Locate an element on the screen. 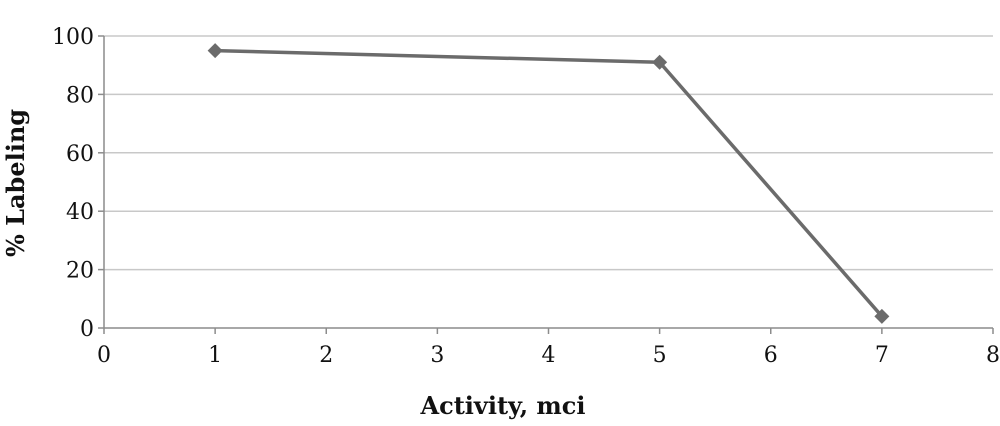 This screenshot has width=1000, height=426. x-tick-label-8: 8 is located at coordinates (993, 355).